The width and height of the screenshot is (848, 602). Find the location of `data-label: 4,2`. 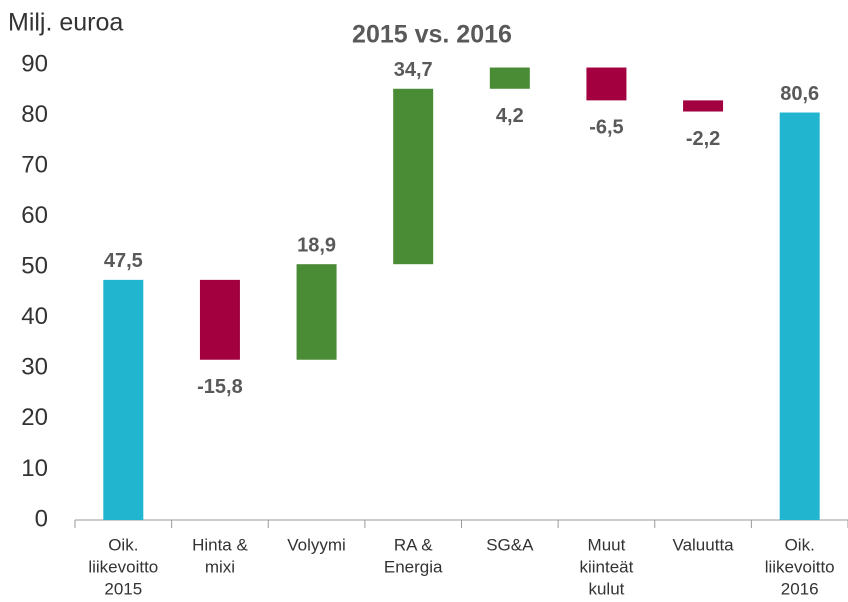

data-label: 4,2 is located at coordinates (510, 116).